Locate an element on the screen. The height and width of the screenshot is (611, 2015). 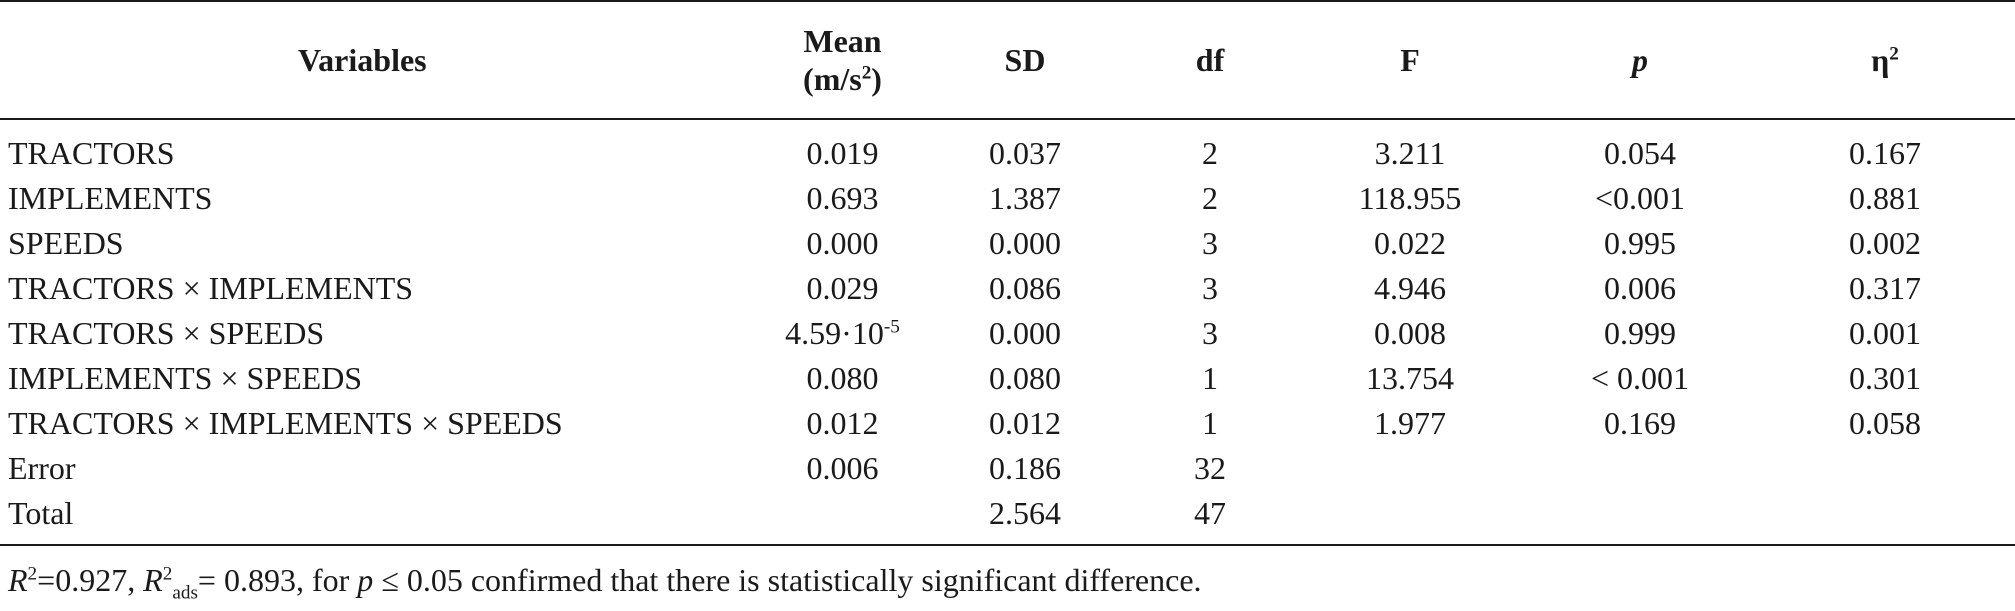
cell-variable: SPEEDS is located at coordinates (66, 242).